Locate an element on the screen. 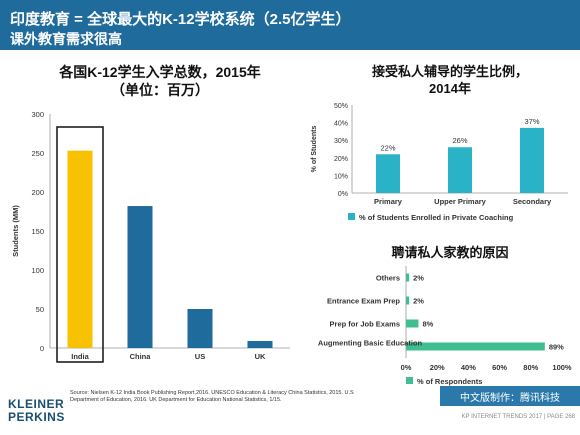 This screenshot has height=435, width=580. x-tick-label: 20% is located at coordinates (437, 367).